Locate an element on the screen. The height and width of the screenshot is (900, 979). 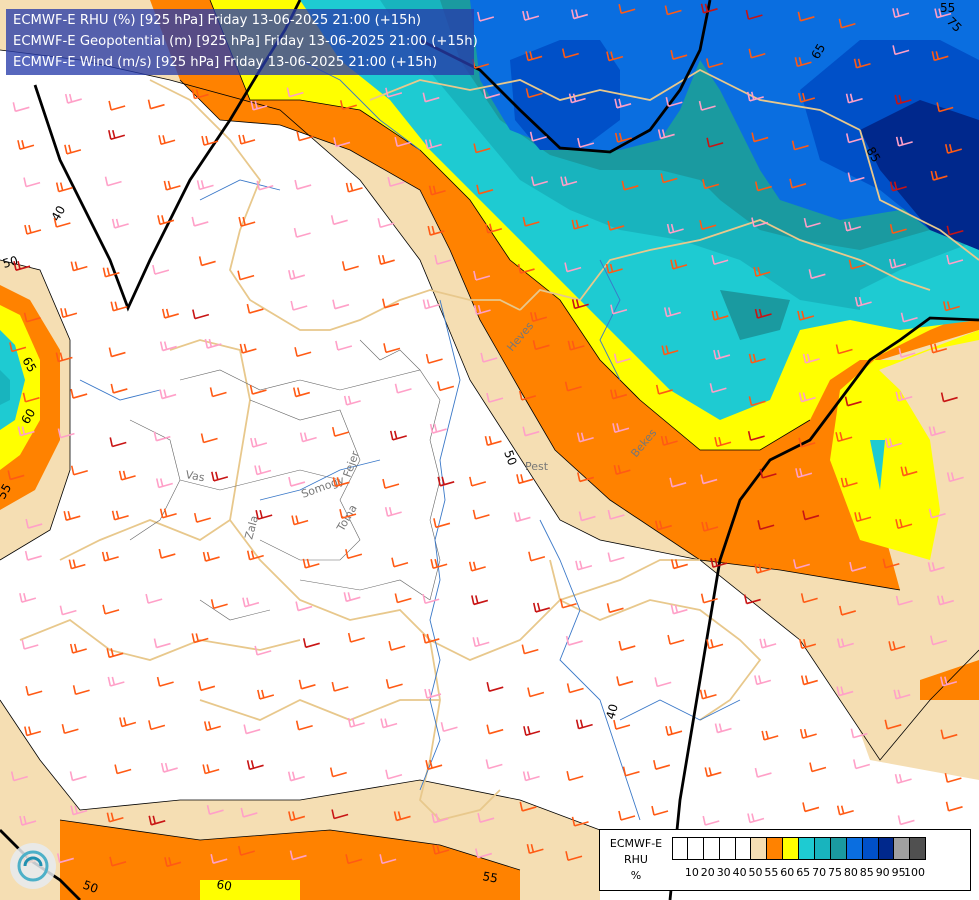
legend-tick-label: 10 is located at coordinates (691, 872).